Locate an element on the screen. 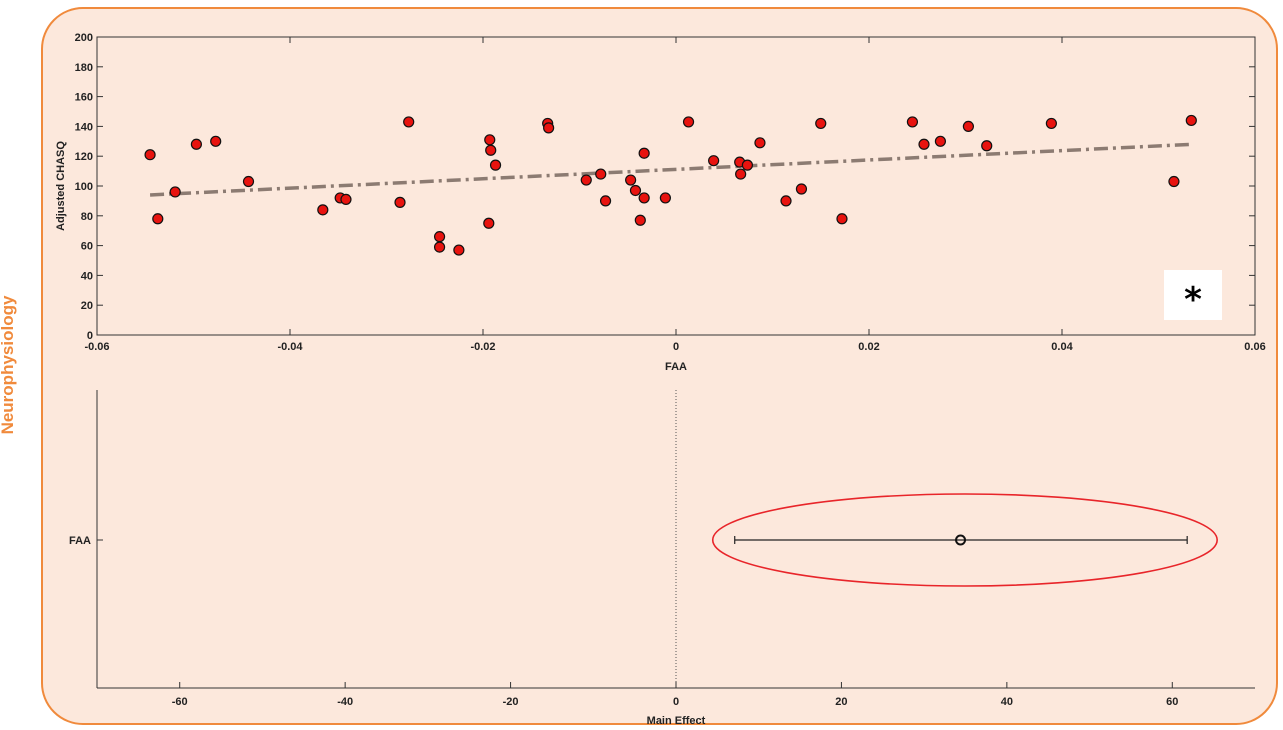 The image size is (1283, 730). x-tick-label: 0.06 is located at coordinates (1254, 347).